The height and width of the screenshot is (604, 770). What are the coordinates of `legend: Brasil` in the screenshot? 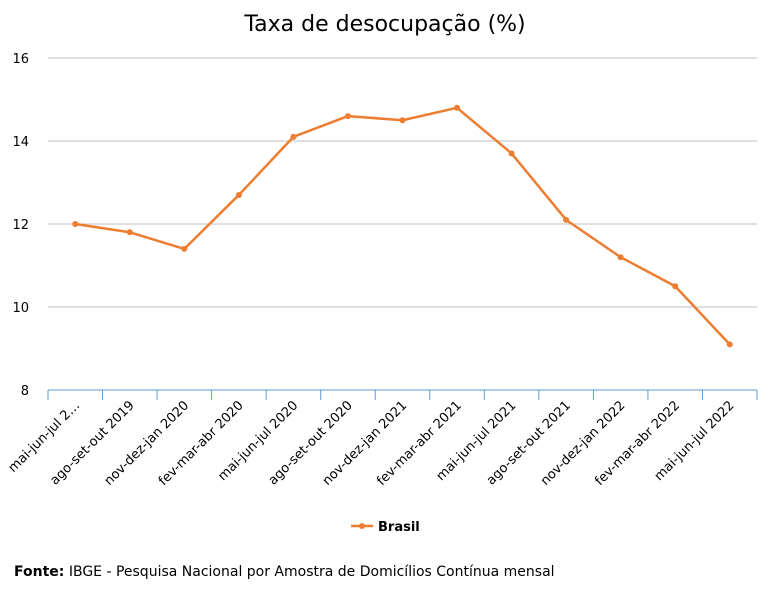 It's located at (385, 527).